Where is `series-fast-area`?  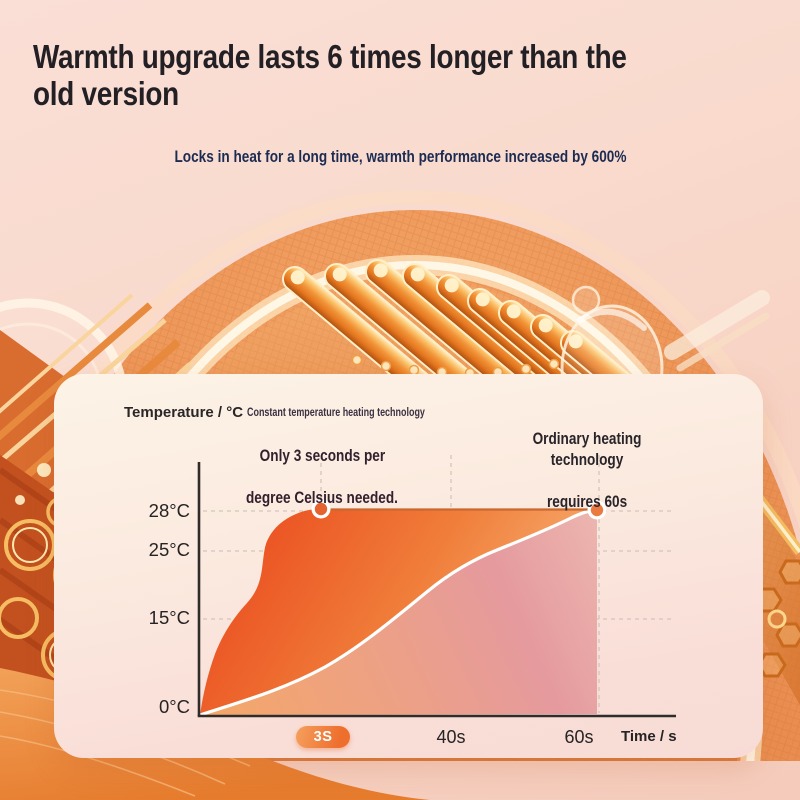
series-fast-area is located at coordinates (398, 612).